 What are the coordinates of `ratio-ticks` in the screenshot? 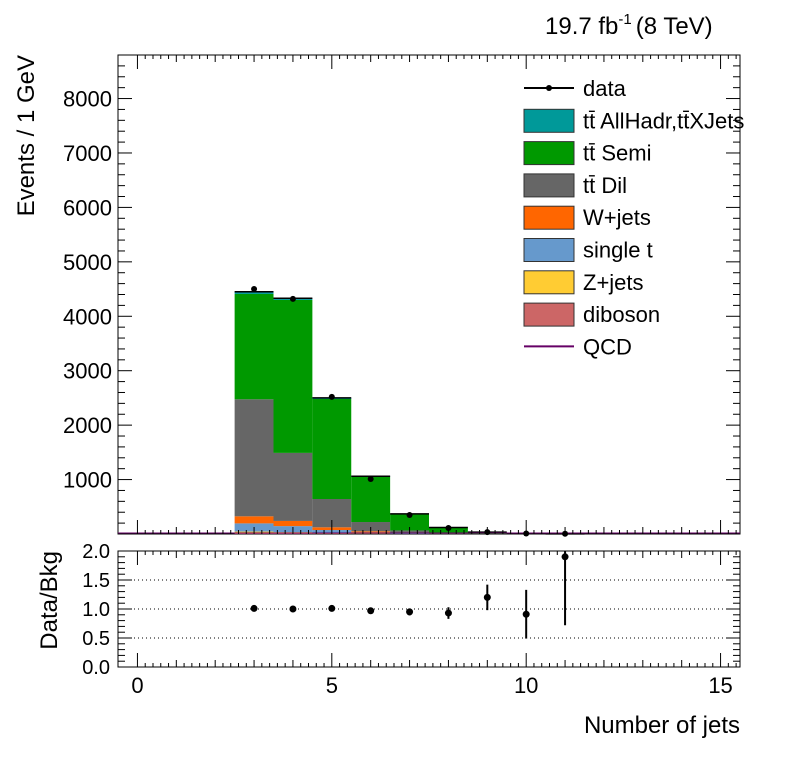 It's located at (429, 609).